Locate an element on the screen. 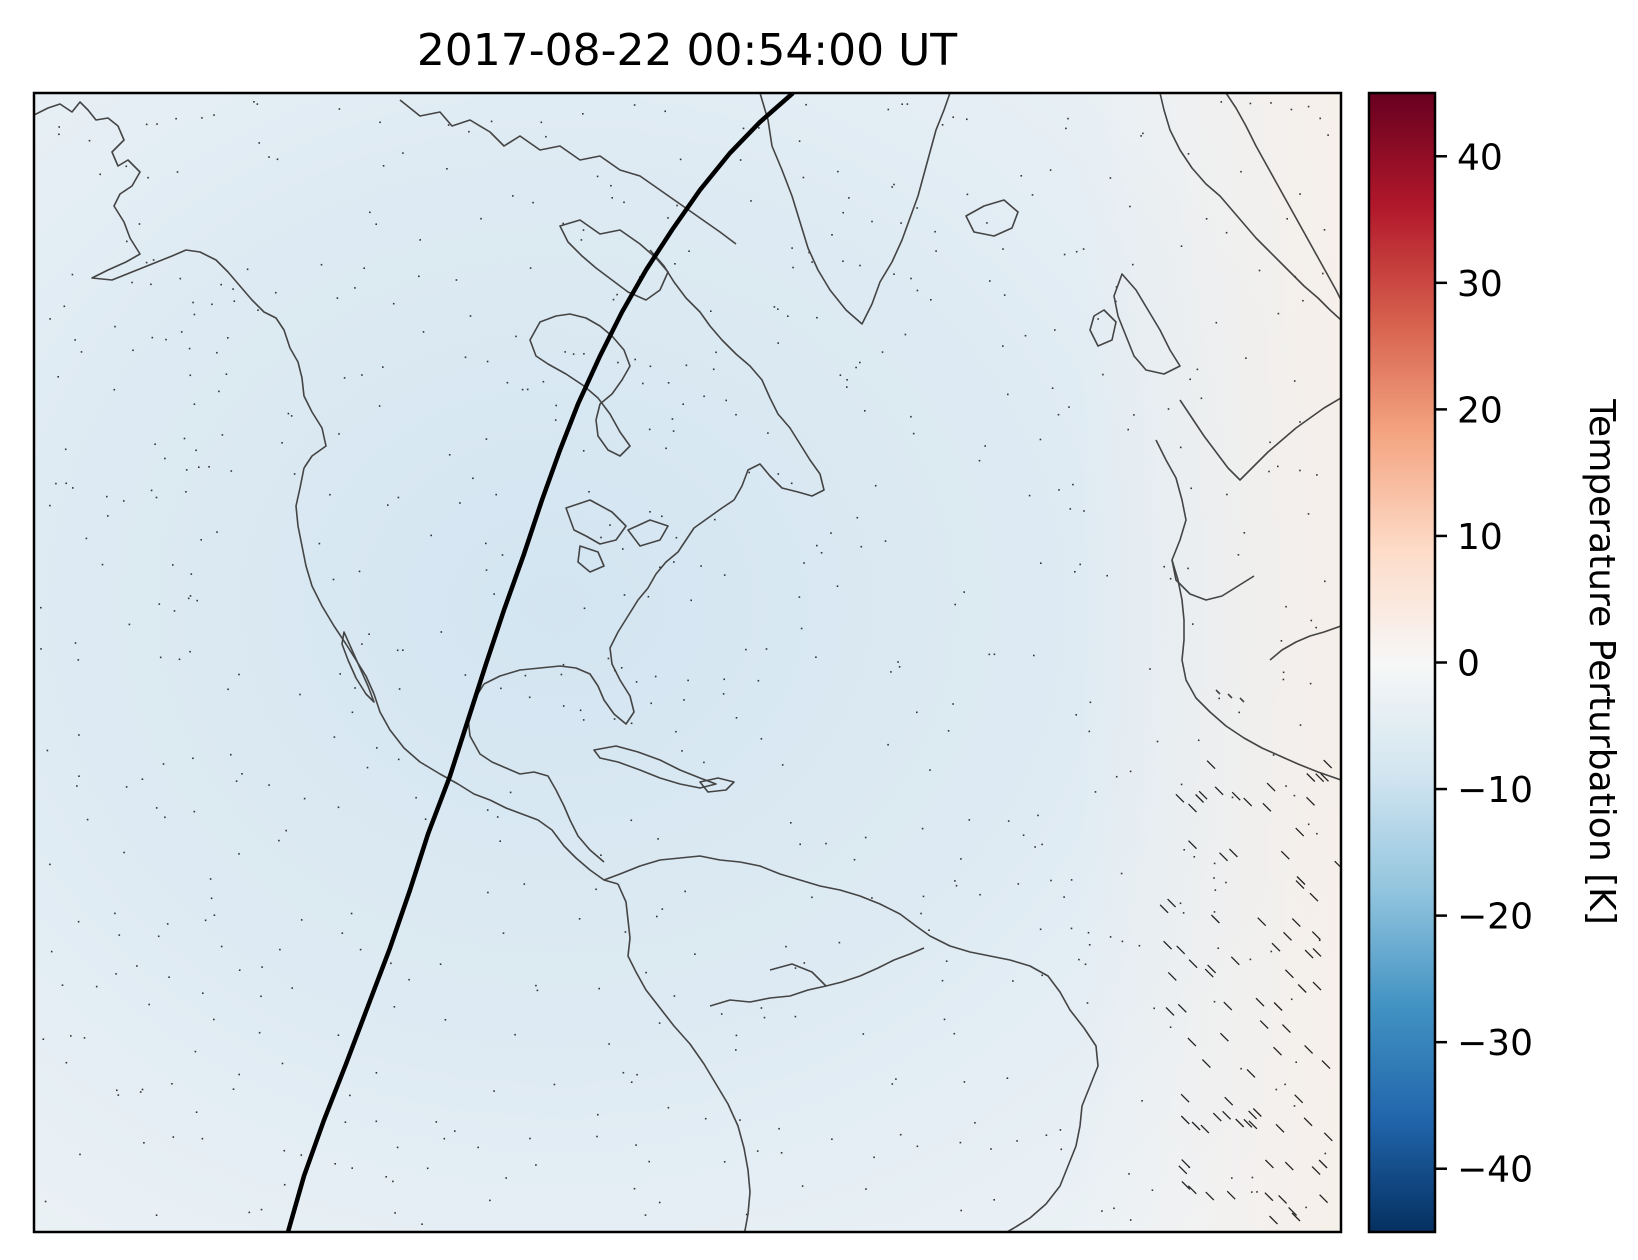 This screenshot has width=1638, height=1260. coastline-iceland is located at coordinates (992, 218).